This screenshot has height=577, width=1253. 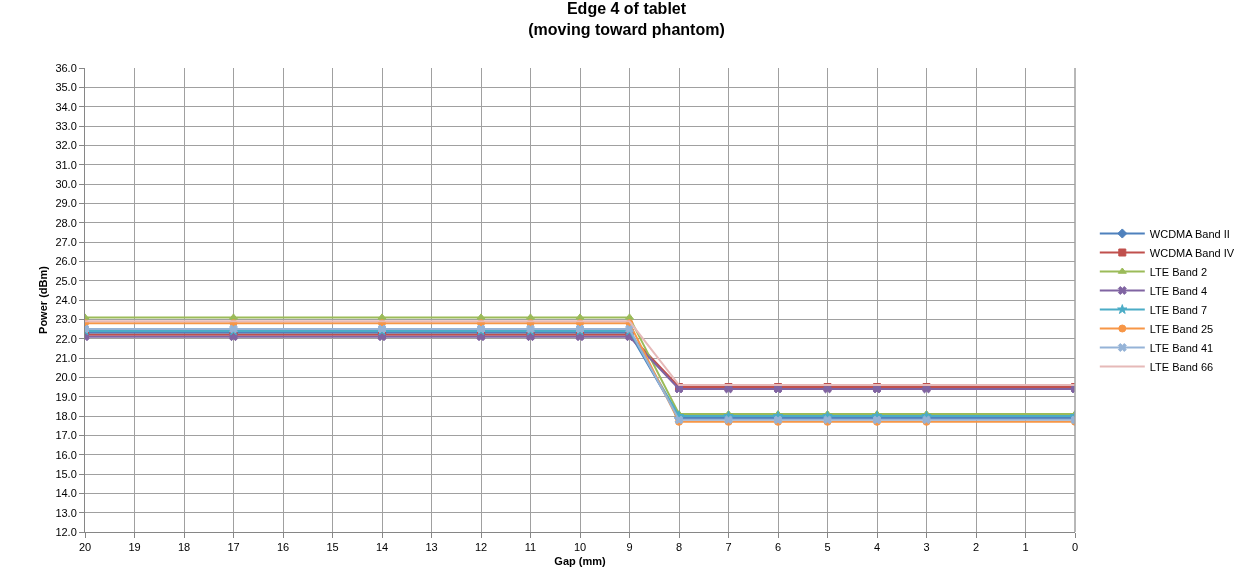 What do you see at coordinates (134, 547) in the screenshot?
I see `x-tick-label: 19` at bounding box center [134, 547].